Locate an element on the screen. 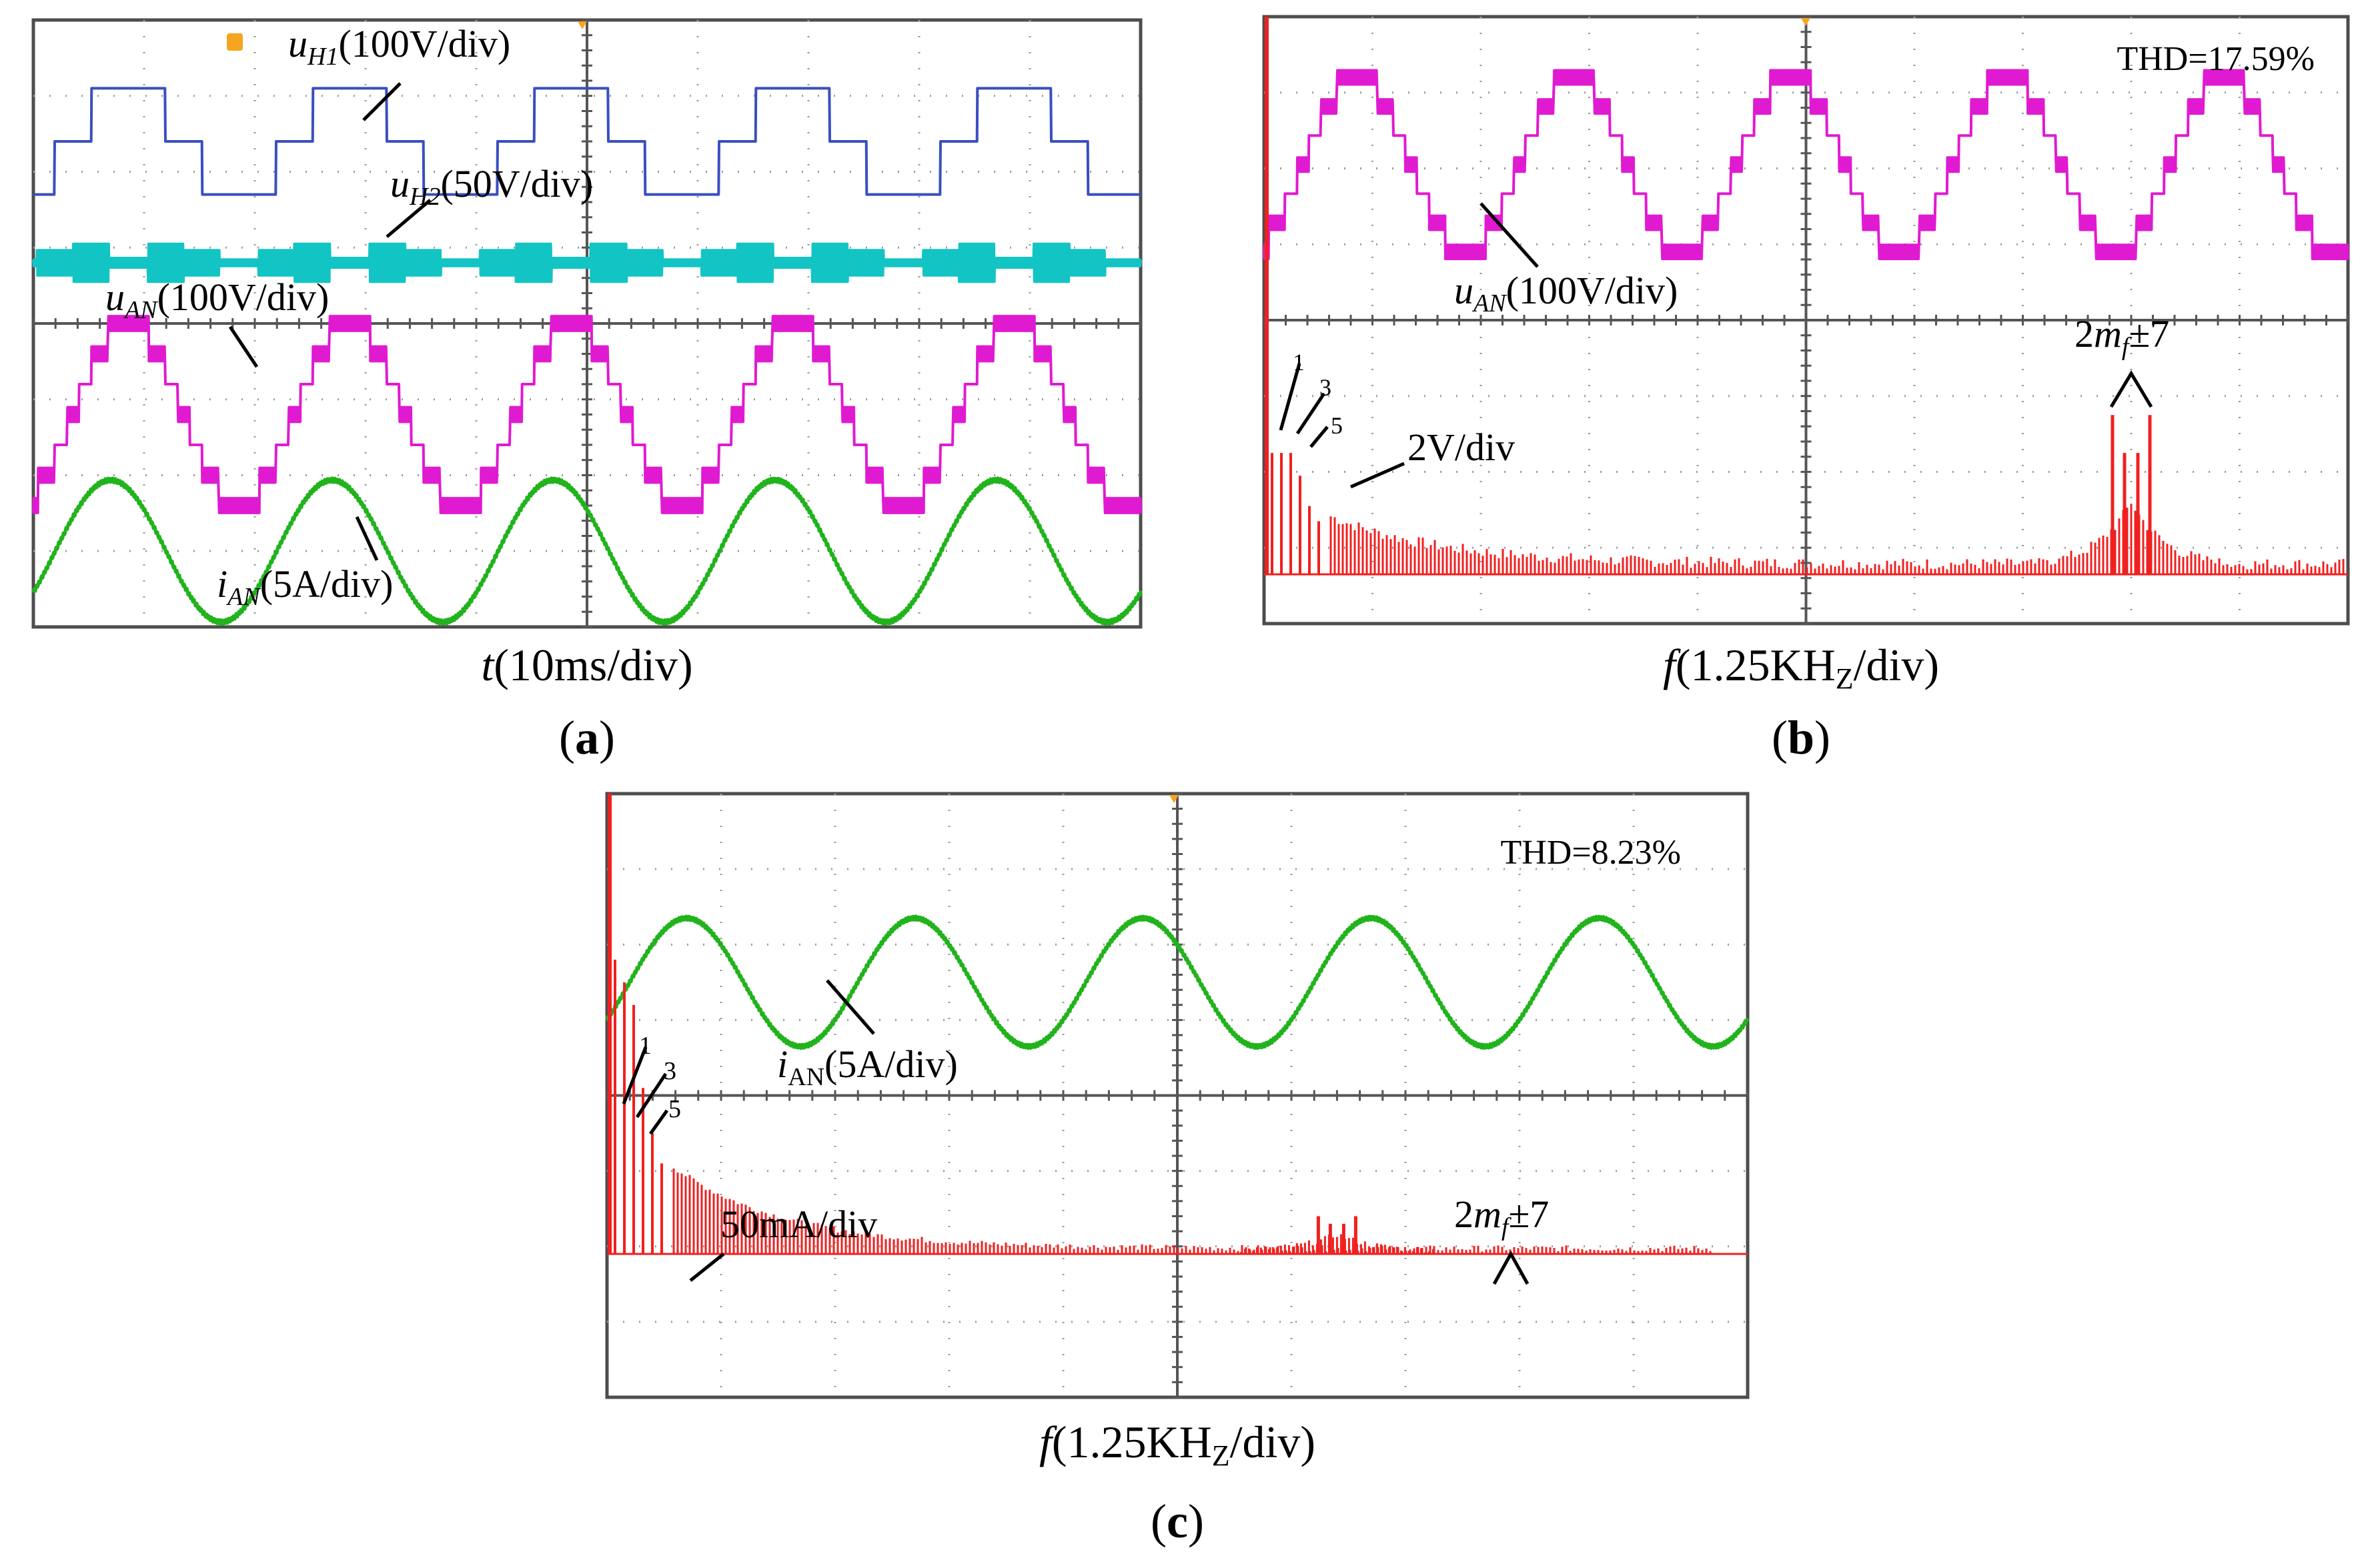  harmonic-label-1-b: 1 is located at coordinates (1299, 362).